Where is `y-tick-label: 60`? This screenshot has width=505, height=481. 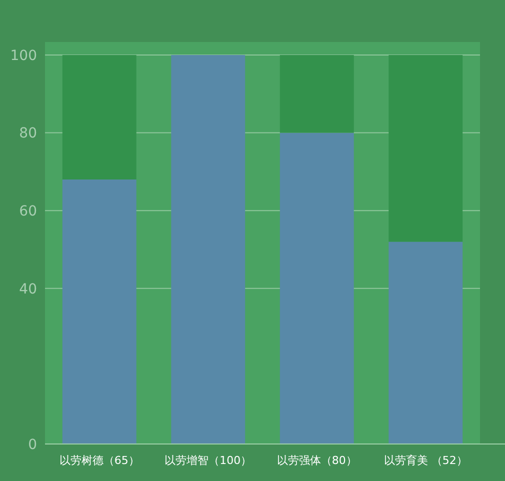 y-tick-label: 60 is located at coordinates (28, 212).